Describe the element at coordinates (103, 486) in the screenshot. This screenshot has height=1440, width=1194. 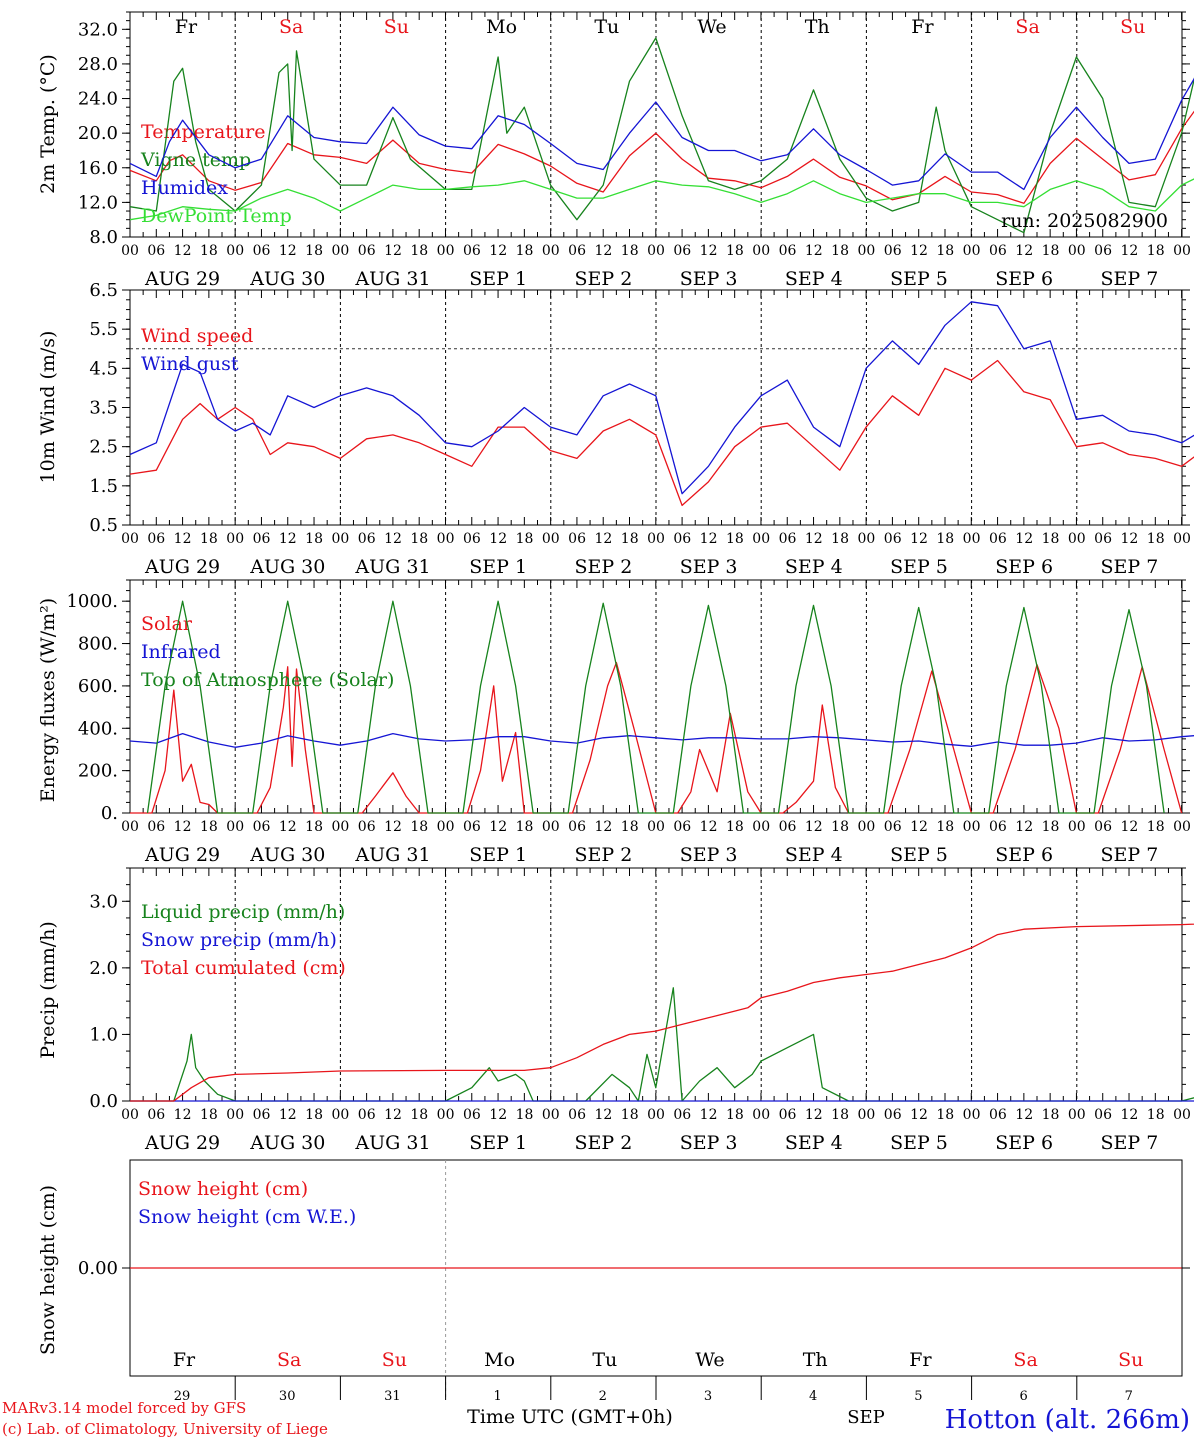
I see `y-tick-label: 1.5` at that location.